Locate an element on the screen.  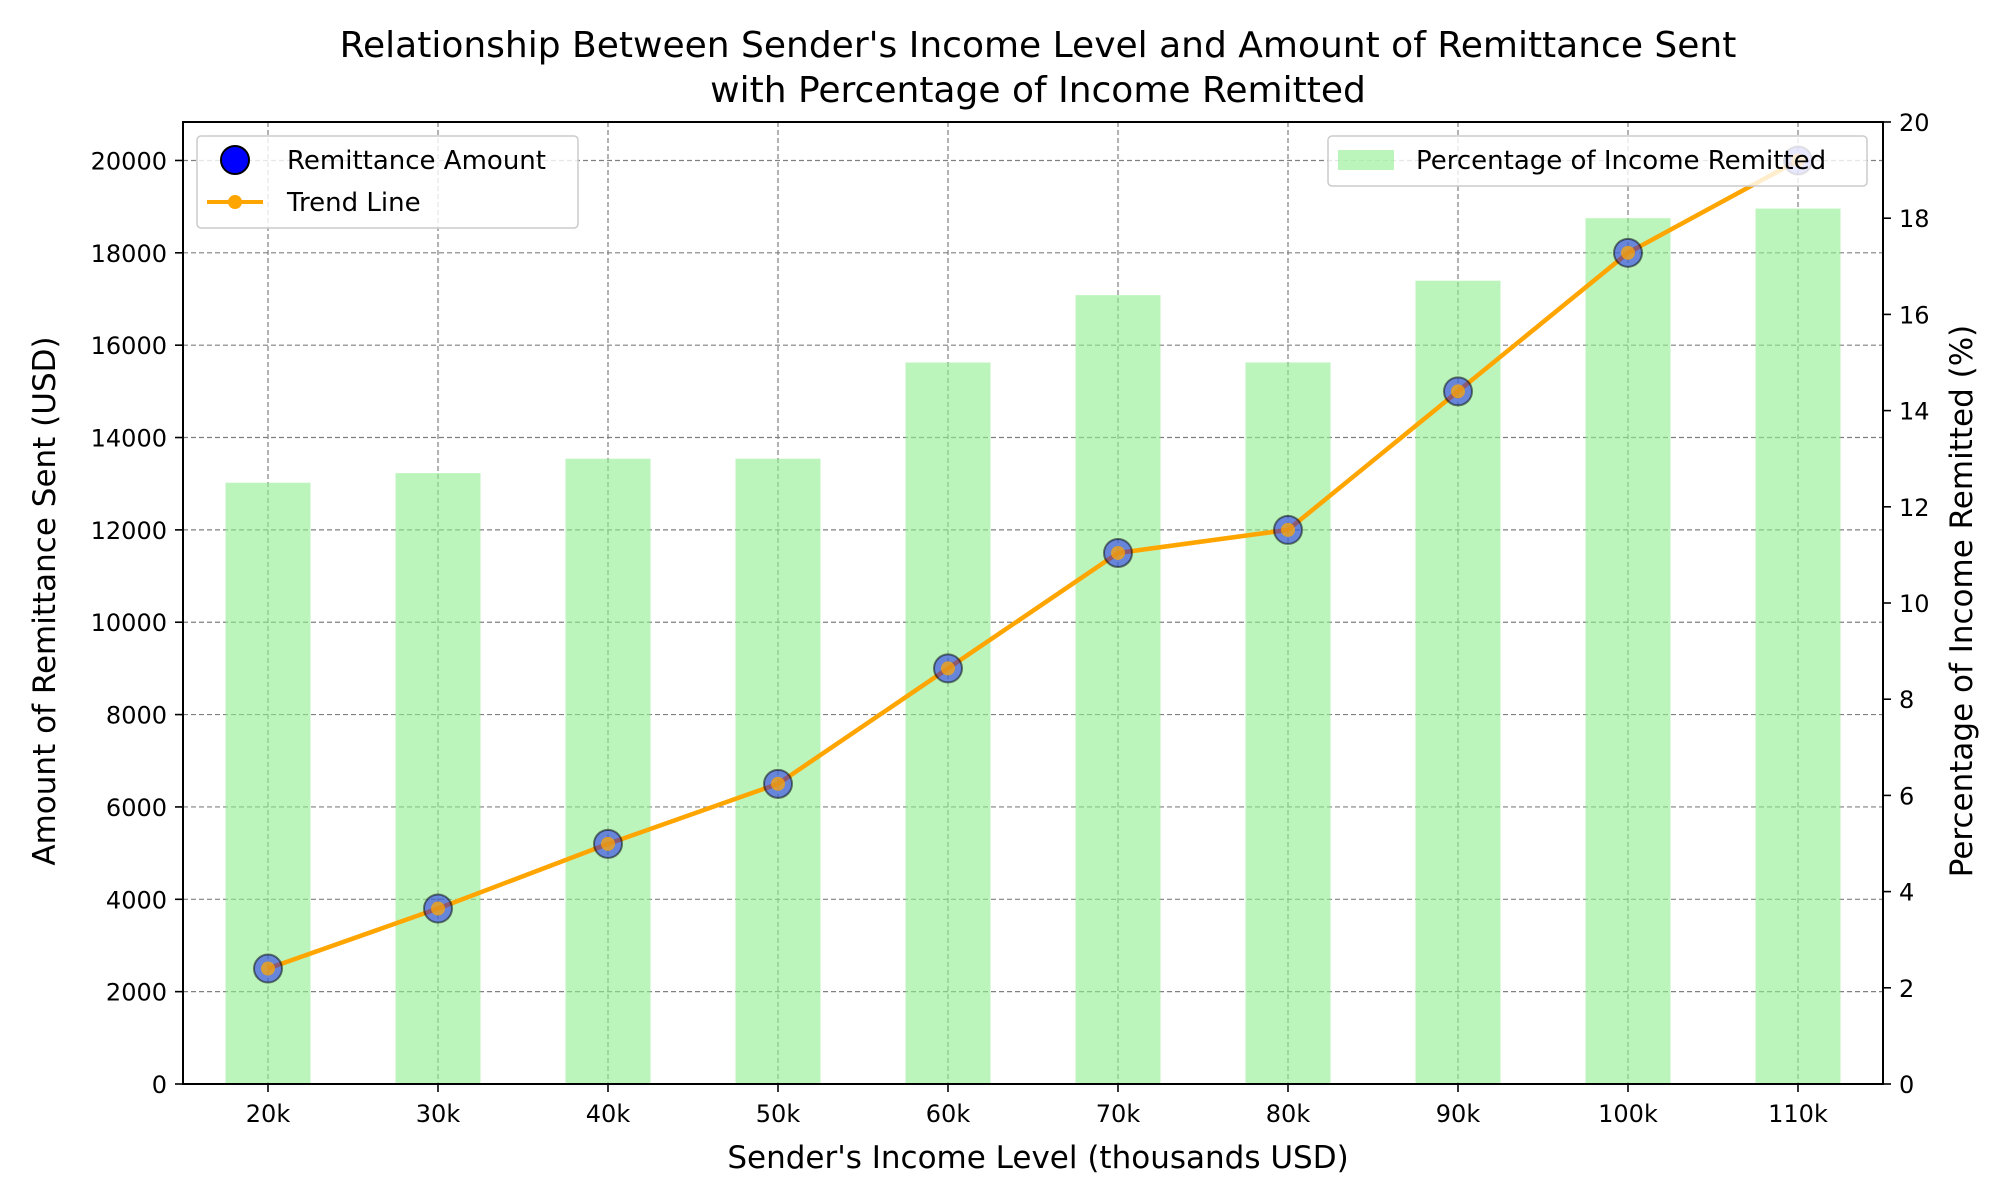
trend-marker-40k is located at coordinates (608, 843).